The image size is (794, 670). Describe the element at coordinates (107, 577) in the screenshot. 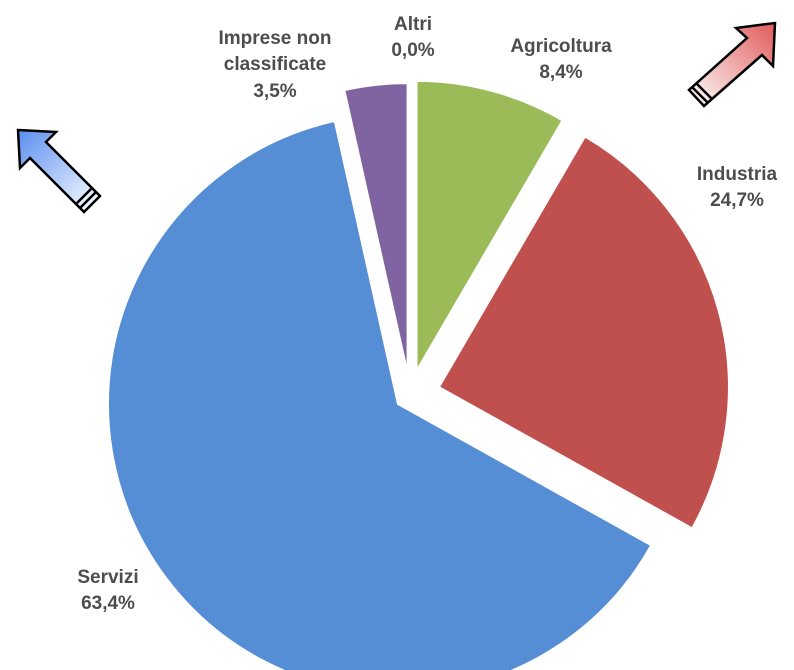

I see `label-servizi-name: Servizi` at that location.